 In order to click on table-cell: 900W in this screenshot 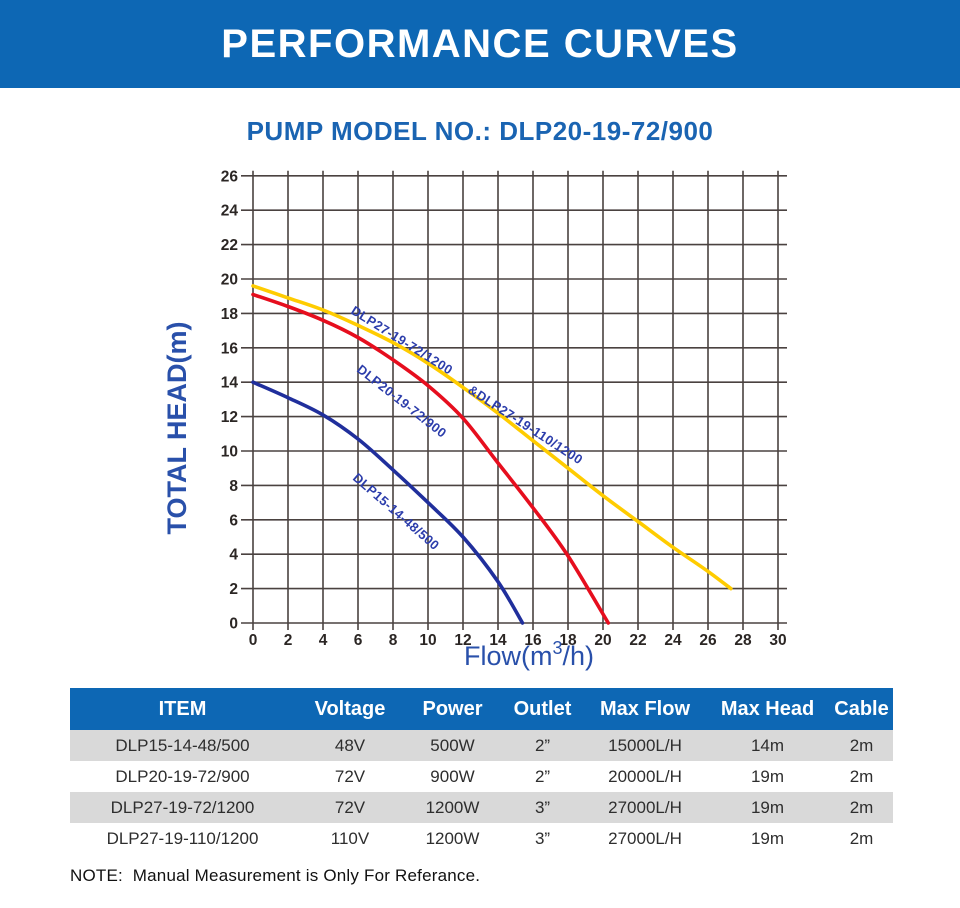, I will do `click(452, 776)`.